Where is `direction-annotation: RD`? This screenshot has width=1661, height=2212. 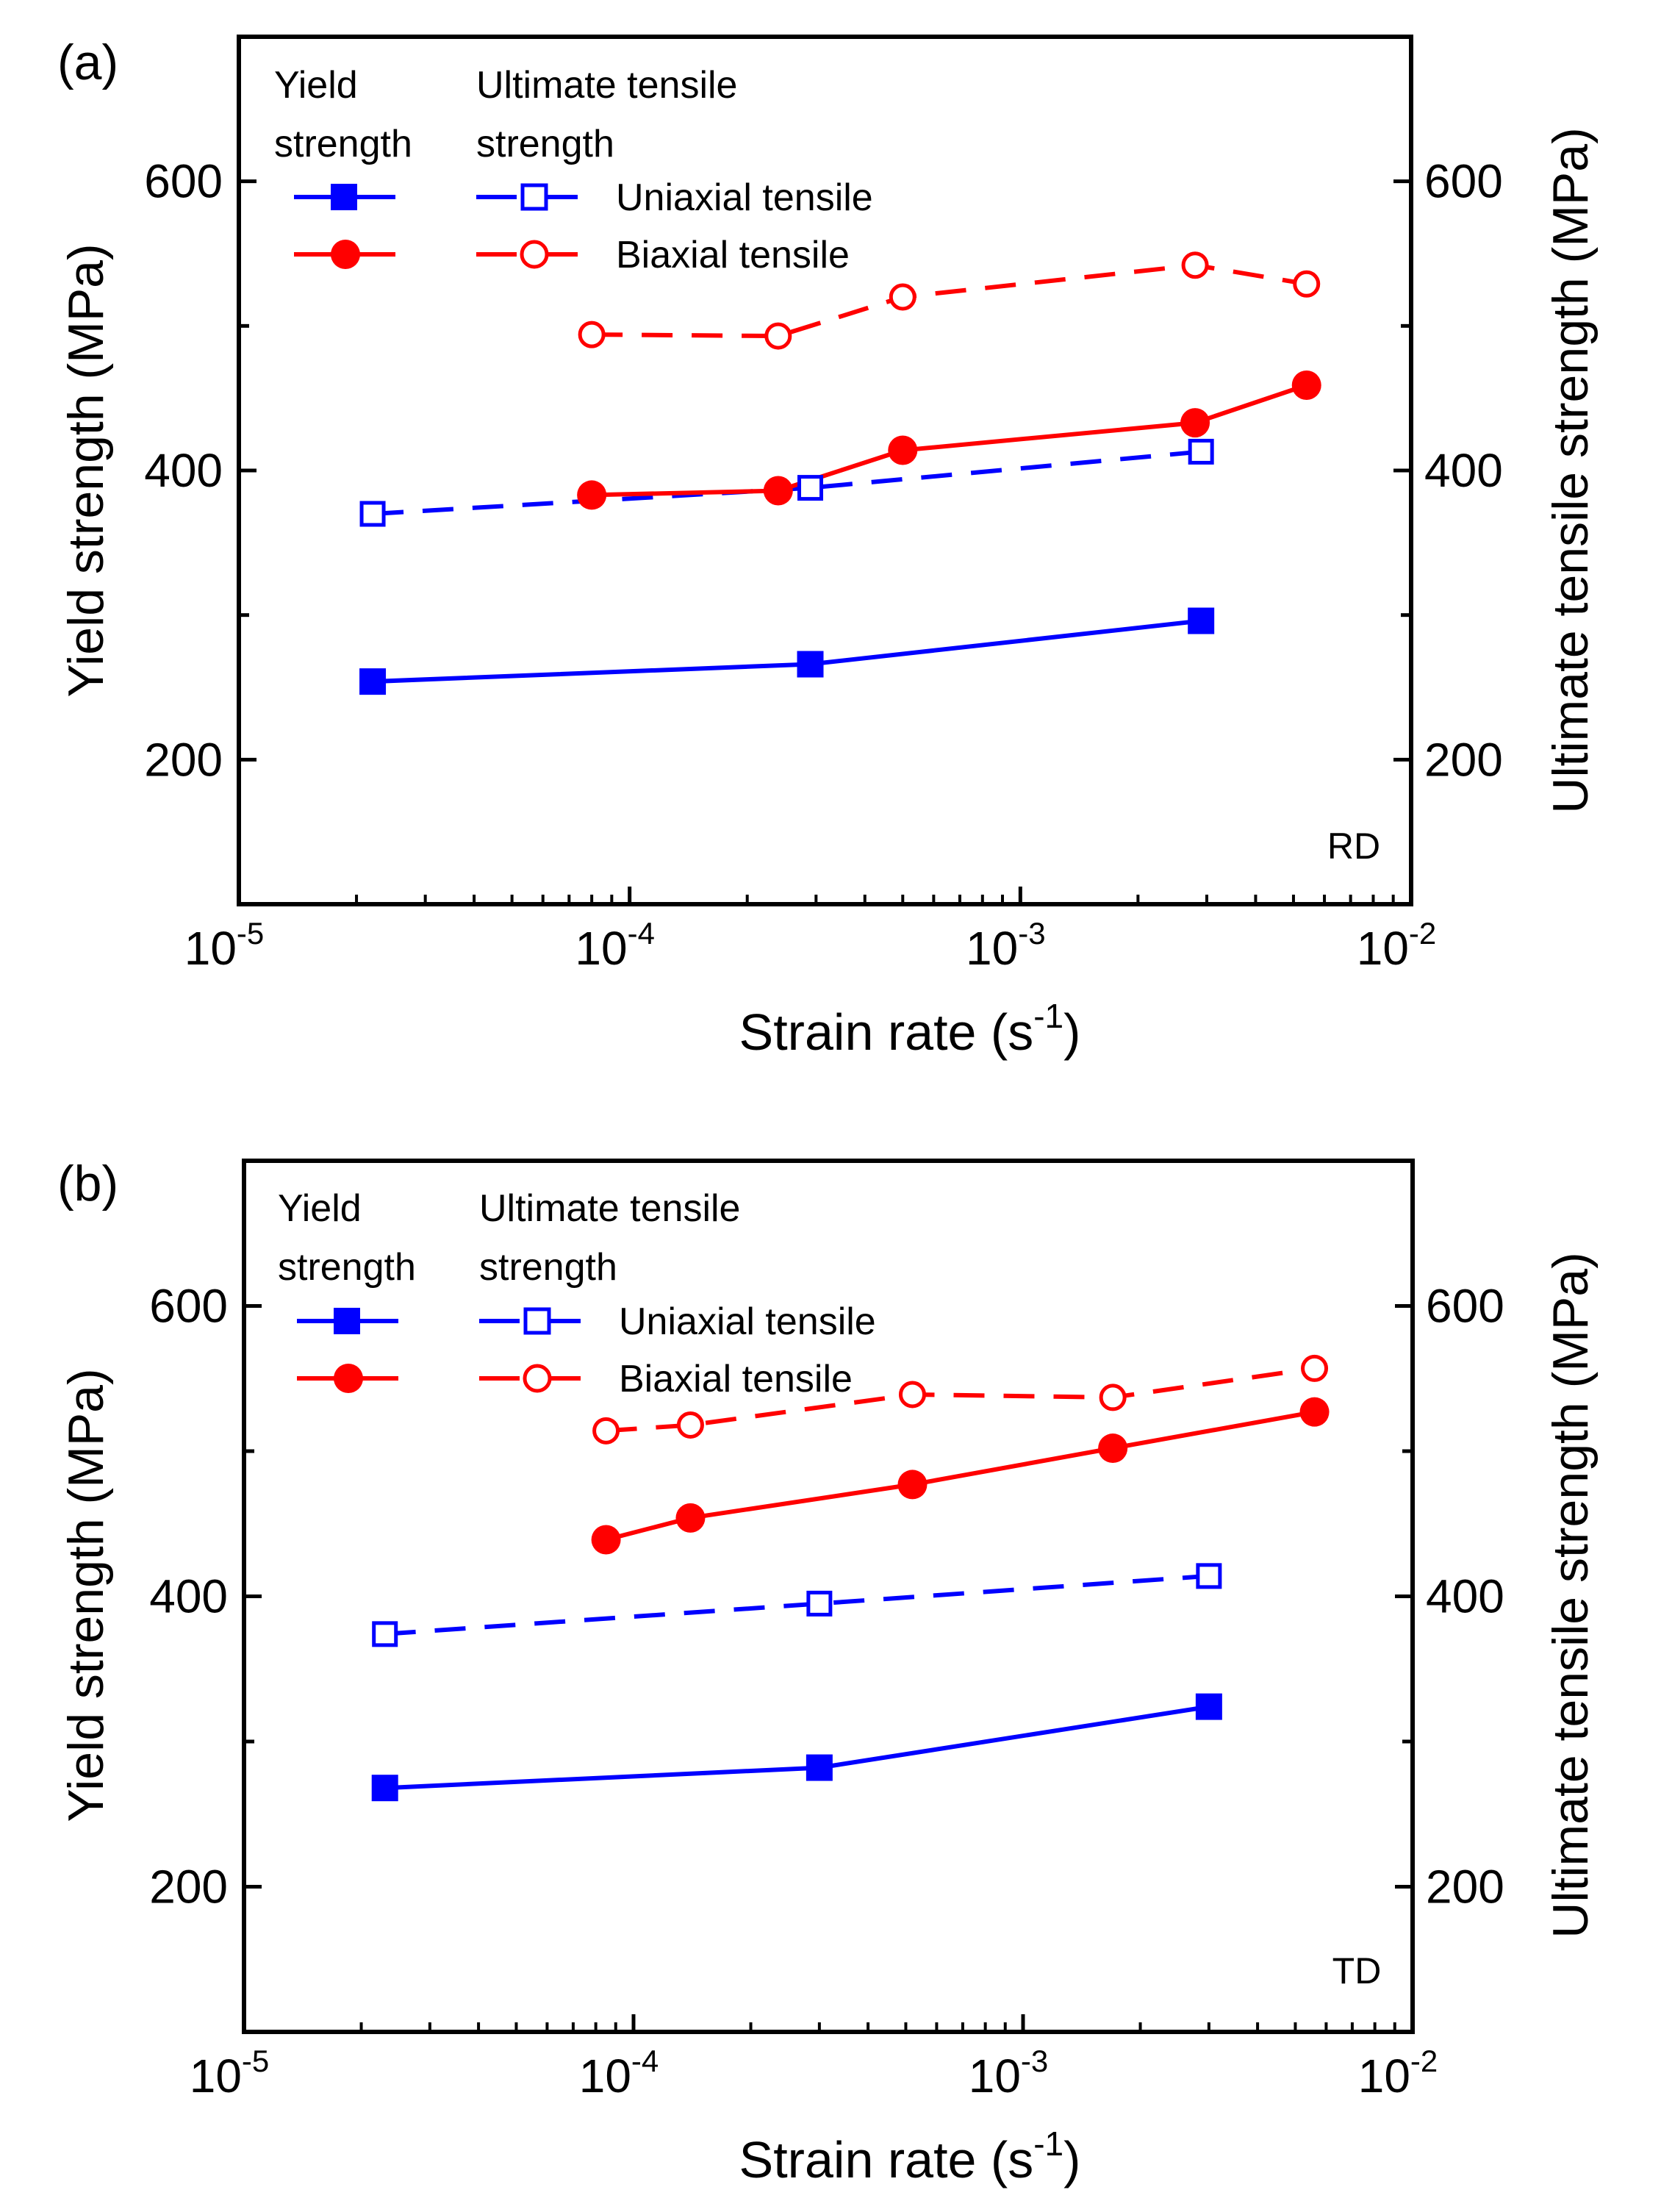
direction-annotation: RD is located at coordinates (1354, 846).